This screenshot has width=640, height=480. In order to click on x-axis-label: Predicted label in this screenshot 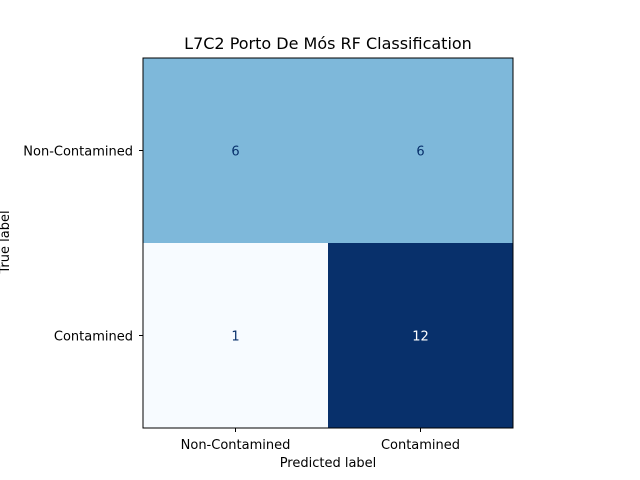, I will do `click(328, 463)`.